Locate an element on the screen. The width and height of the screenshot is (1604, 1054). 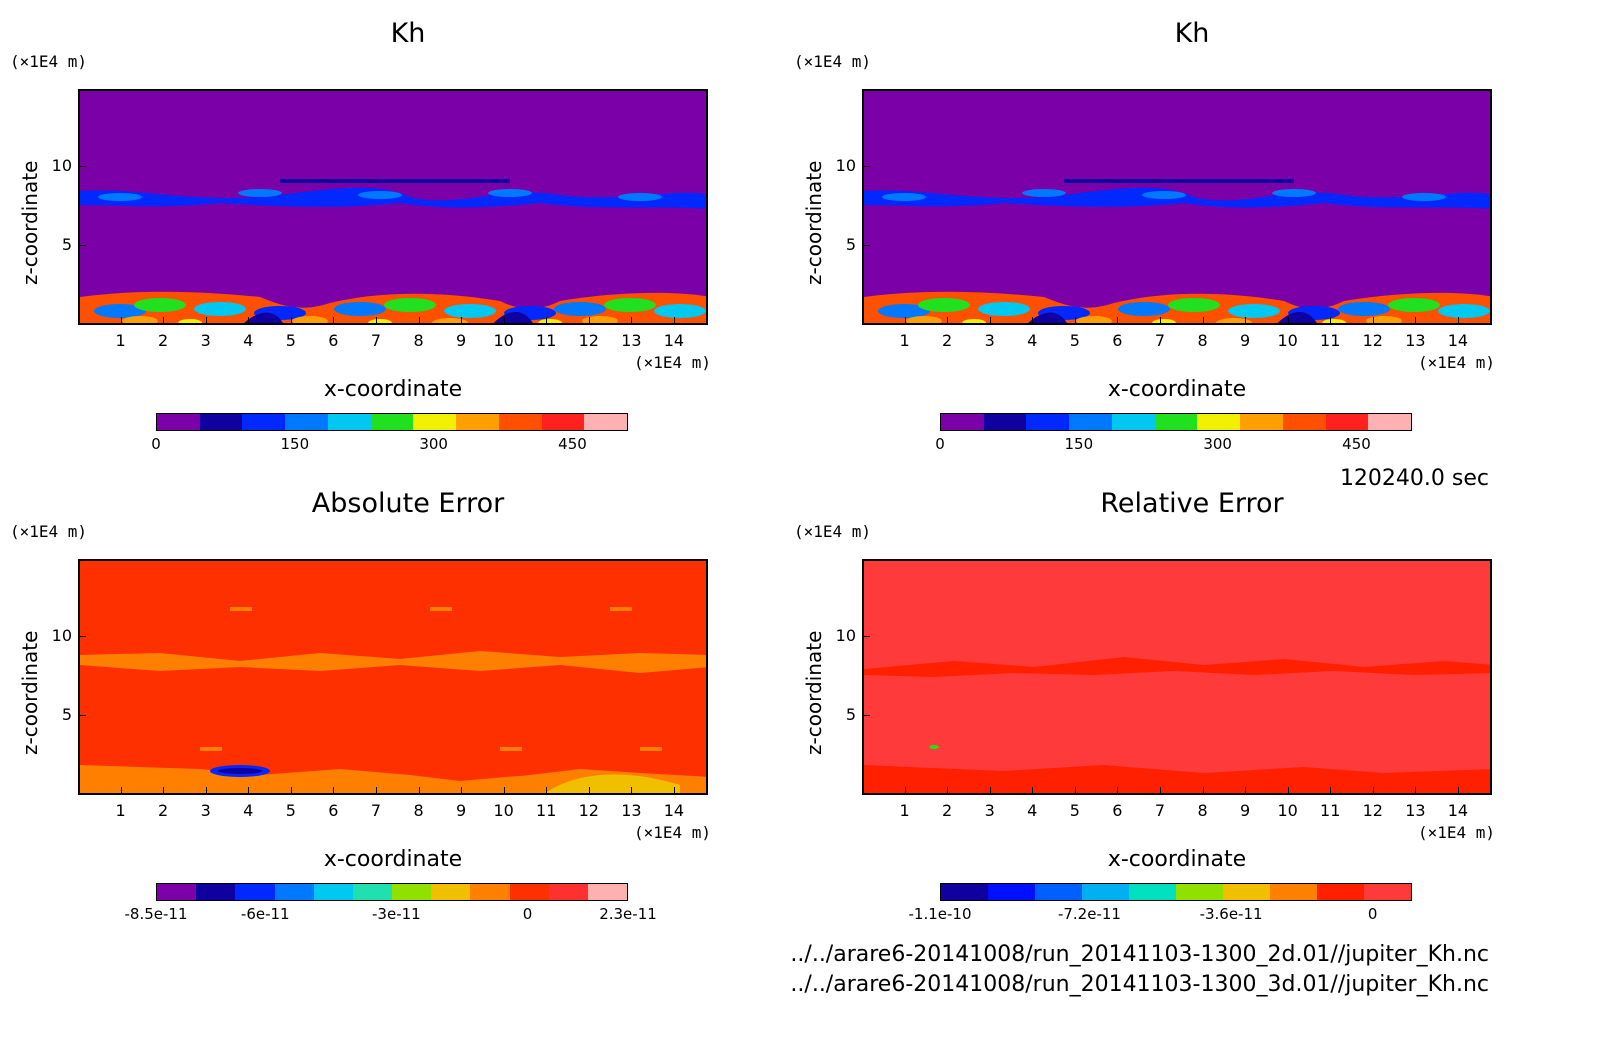
colorbar-tick-label: -1.1e-10 is located at coordinates (940, 914).